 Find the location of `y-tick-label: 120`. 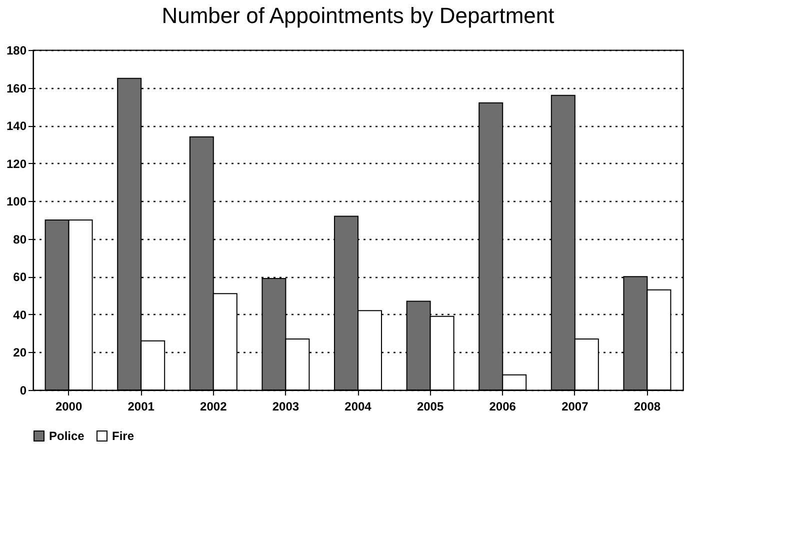

y-tick-label: 120 is located at coordinates (16, 163).